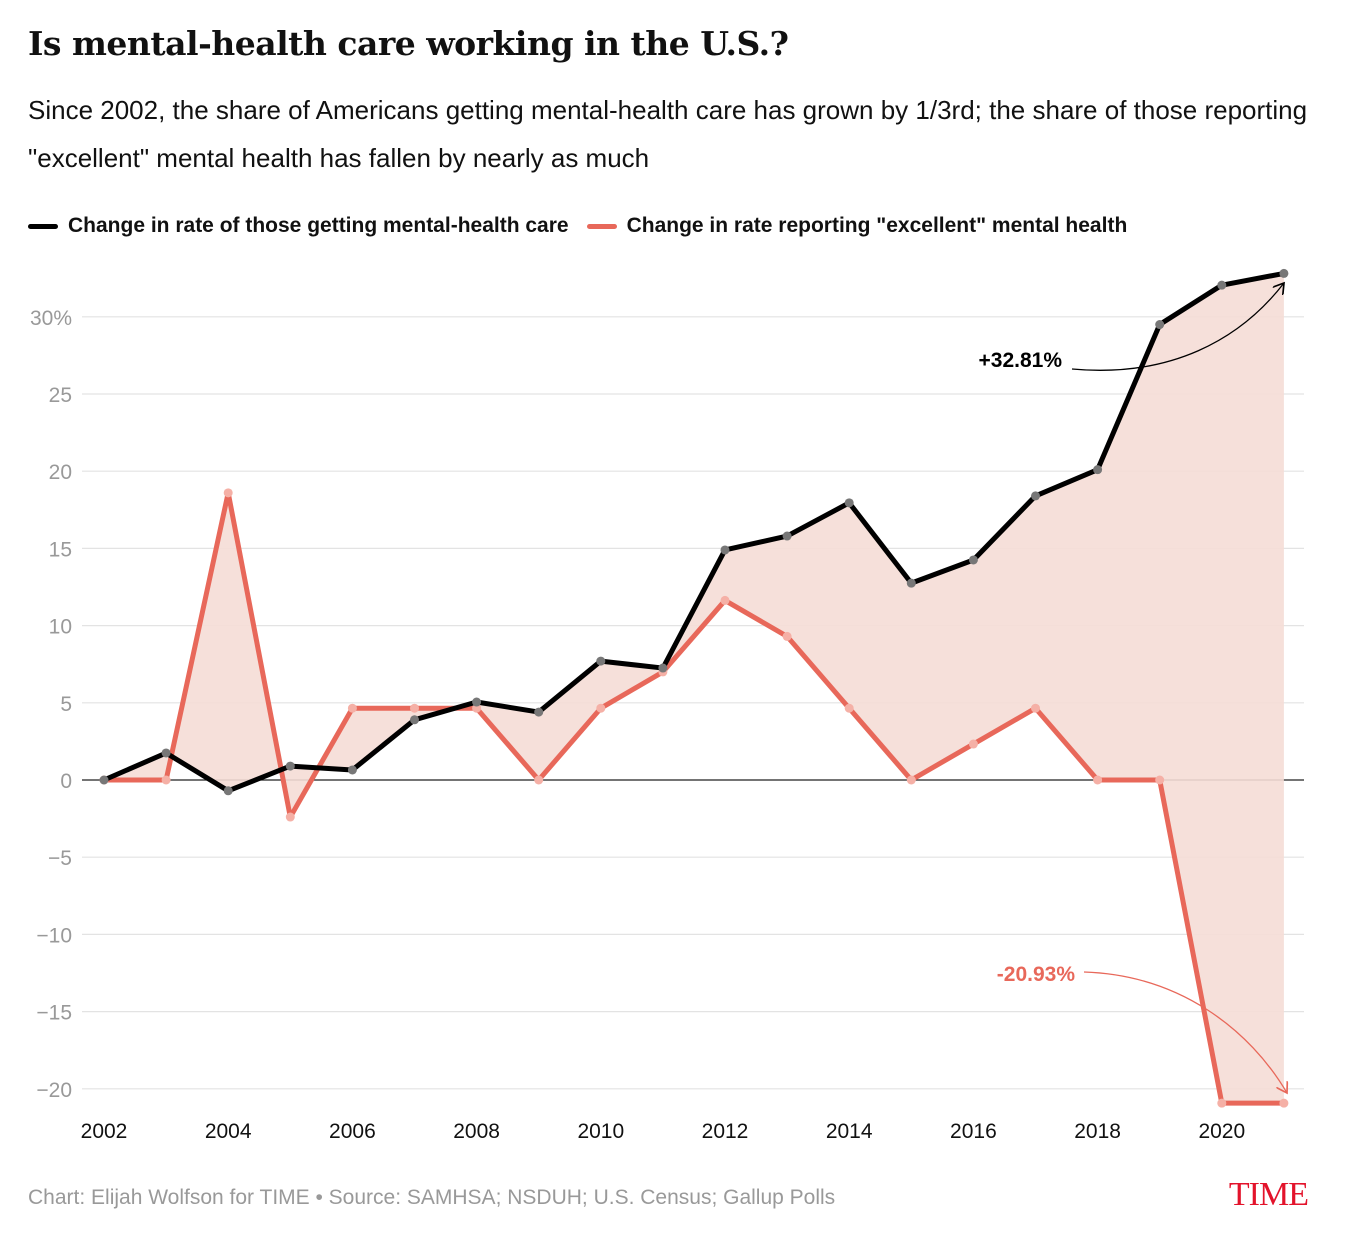 The height and width of the screenshot is (1250, 1346). Describe the element at coordinates (725, 1131) in the screenshot. I see `x-tick-label: 2012` at that location.